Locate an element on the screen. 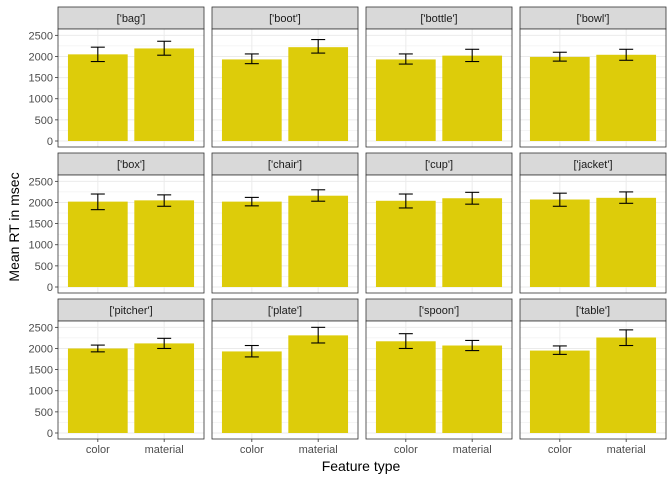 The height and width of the screenshot is (480, 672). x-axis-title: Feature type is located at coordinates (361, 466).